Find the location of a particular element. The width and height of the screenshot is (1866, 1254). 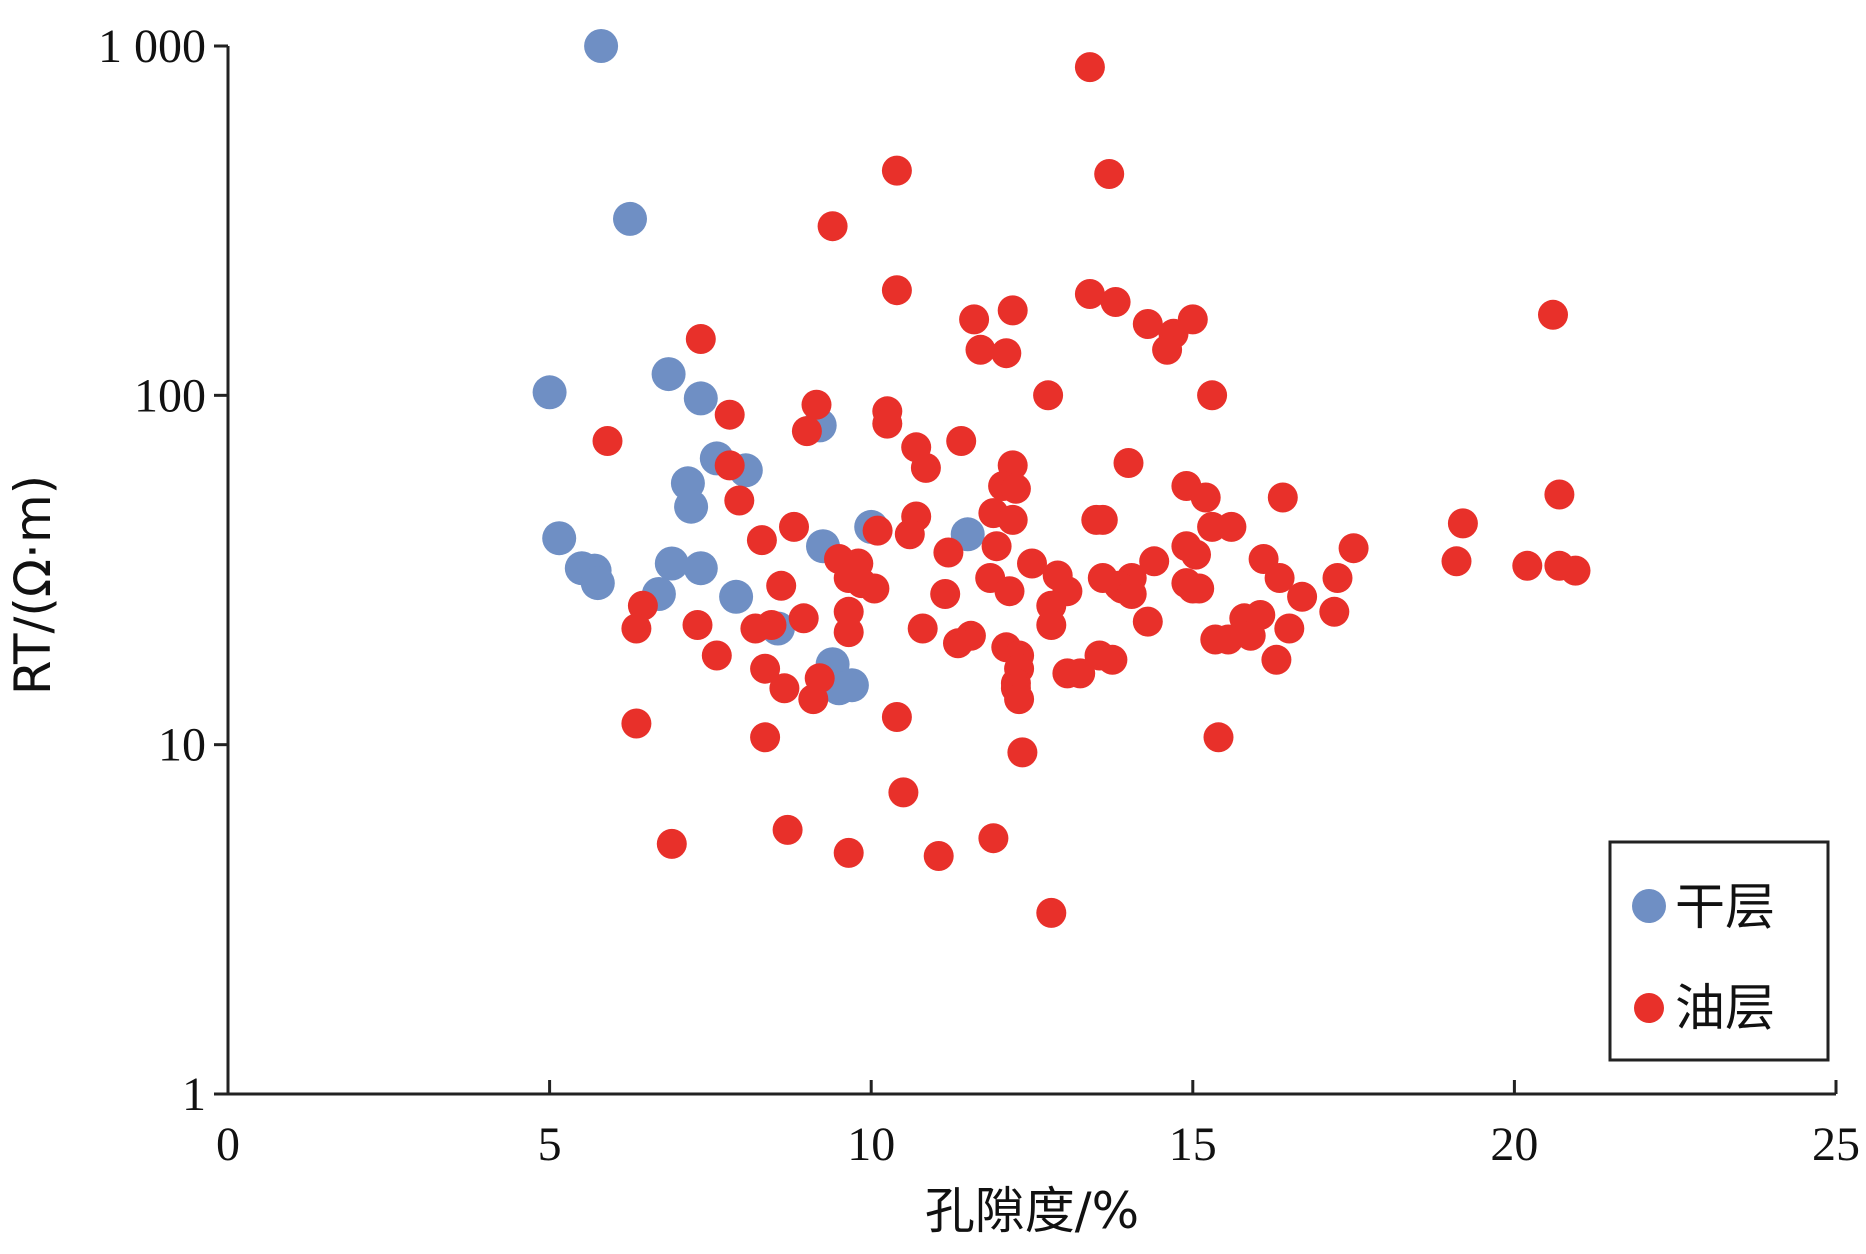

y-axis: 1 10 100 1 000 is located at coordinates (163, 570).